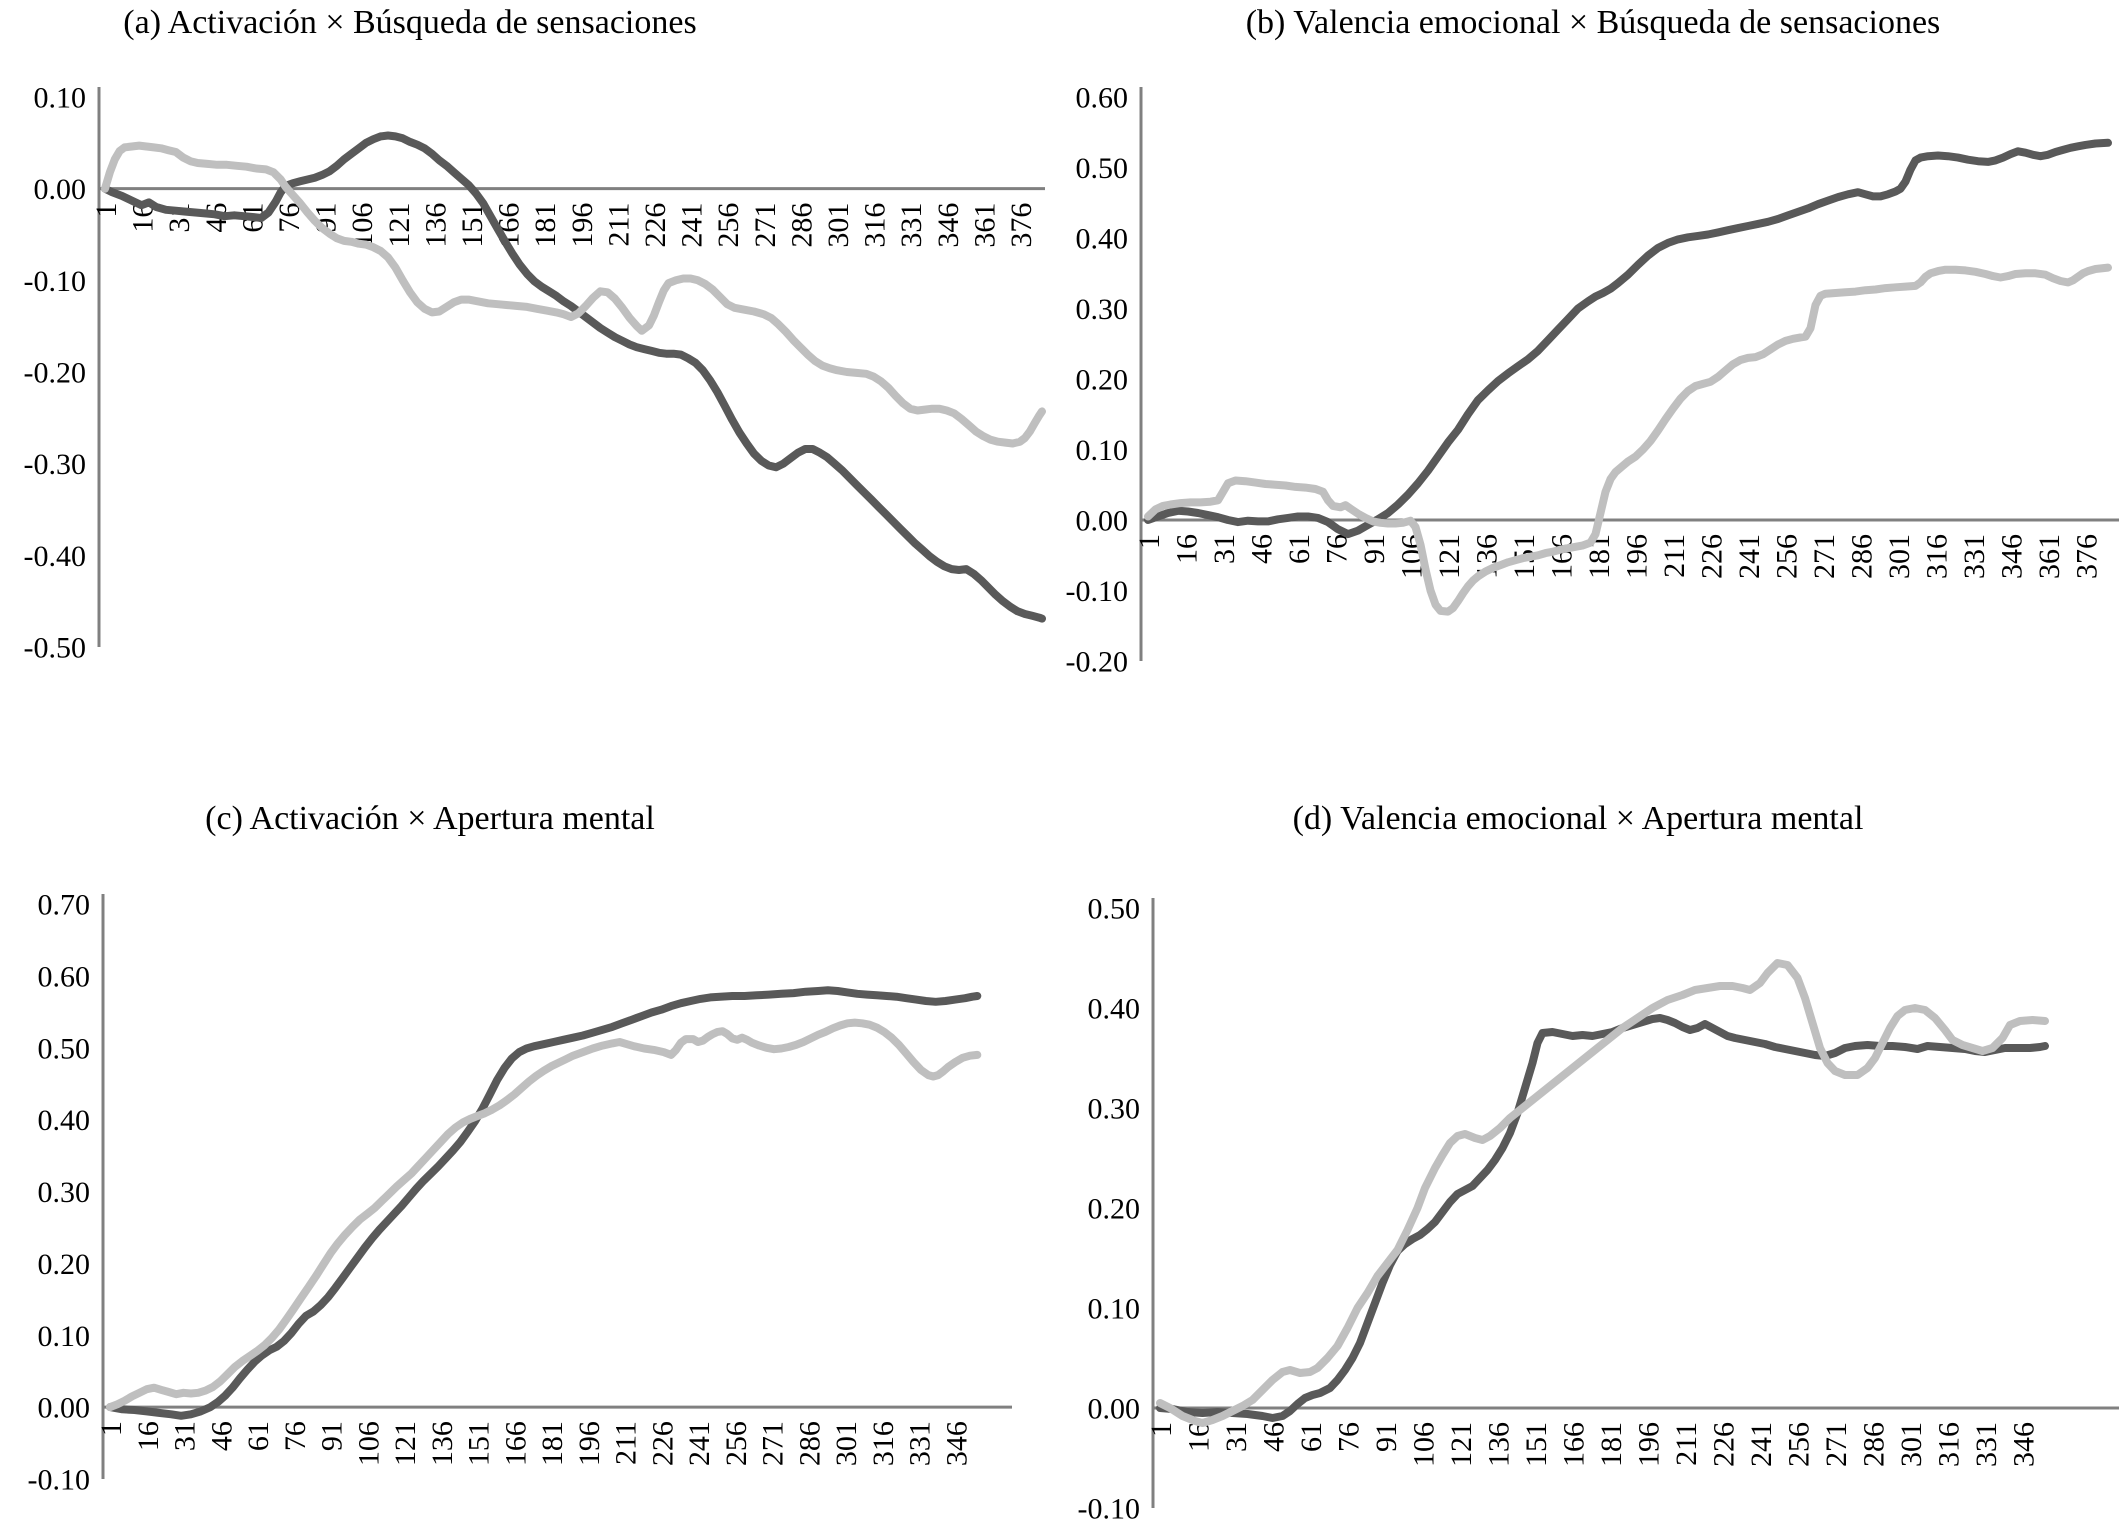 This screenshot has height=1539, width=2125. Describe the element at coordinates (55, 556) in the screenshot. I see `y-tick-label: -0.40` at that location.